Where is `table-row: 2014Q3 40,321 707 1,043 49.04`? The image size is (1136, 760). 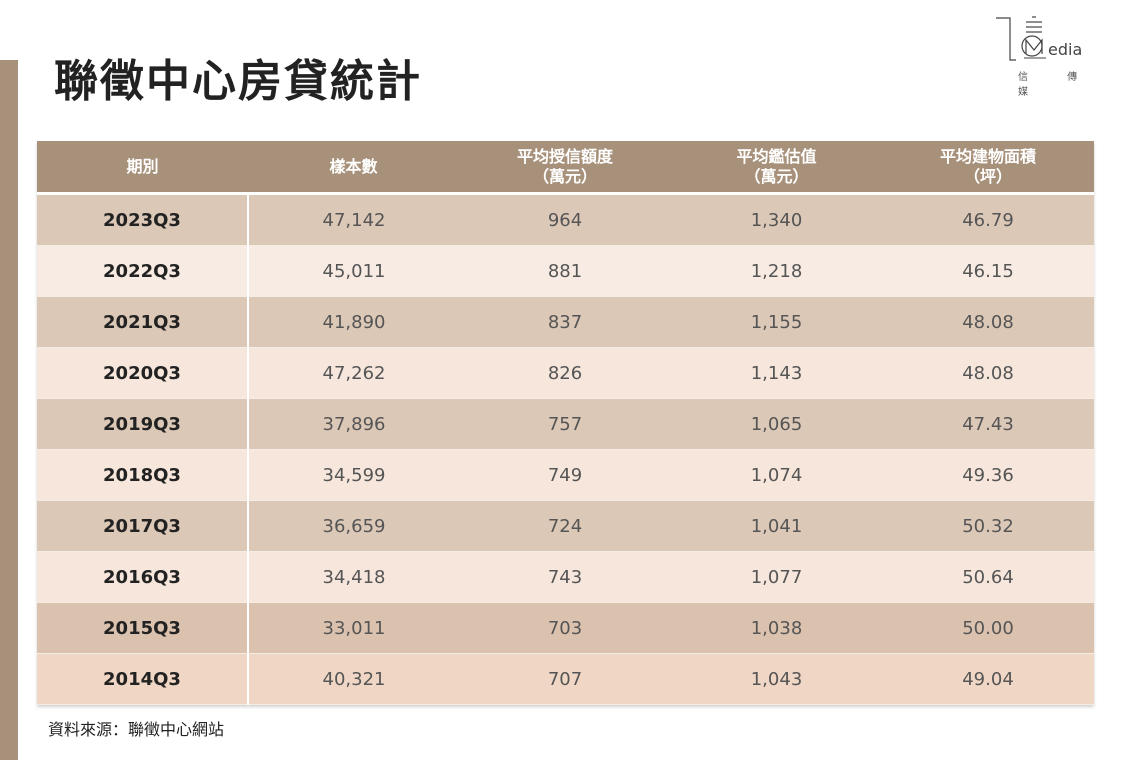 table-row: 2014Q3 40,321 707 1,043 49.04 is located at coordinates (565, 679).